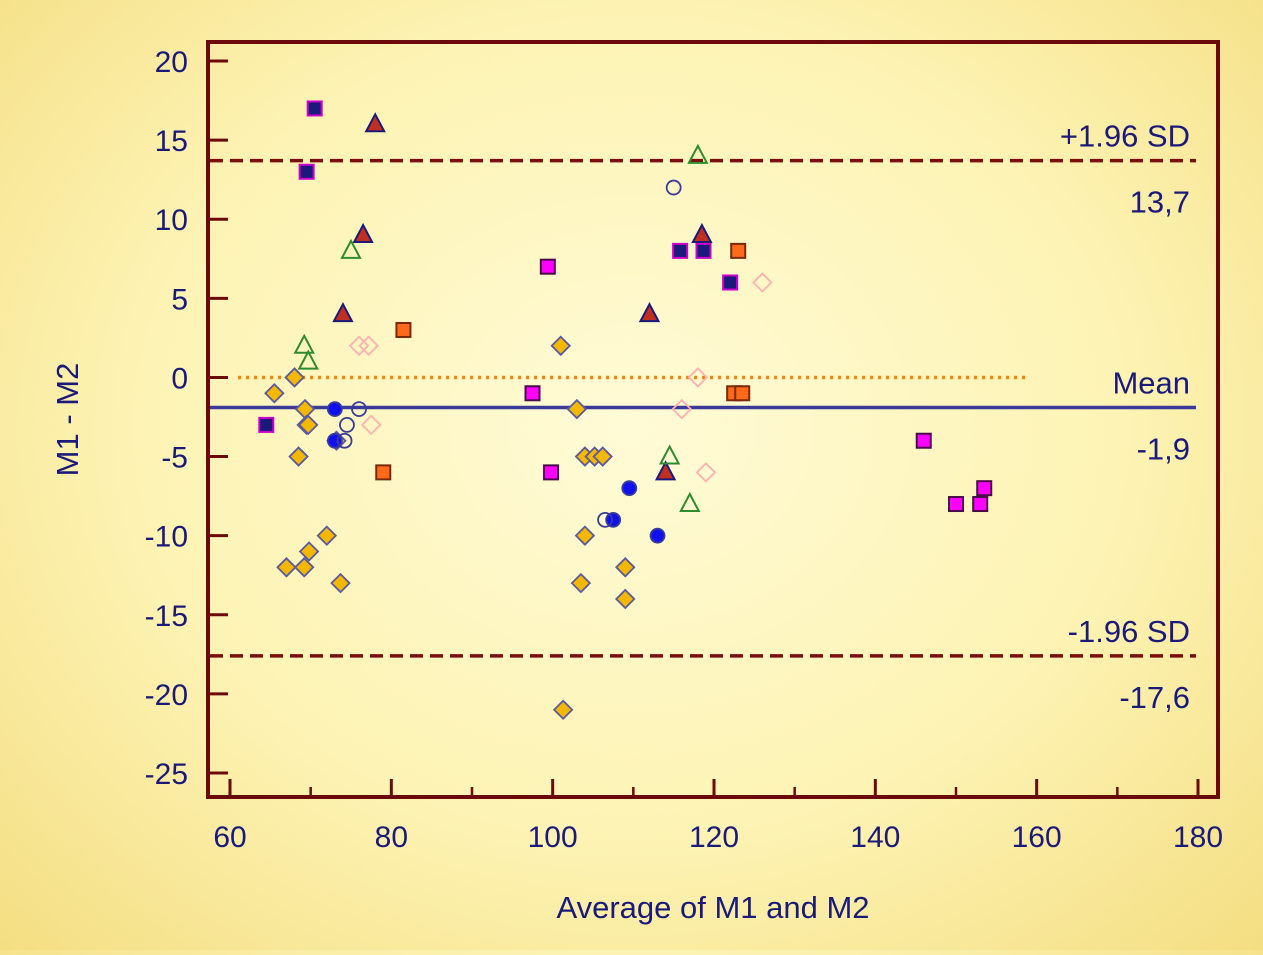 This screenshot has height=955, width=1263. I want to click on upper_sd-label: +1.96 SD, so click(1125, 136).